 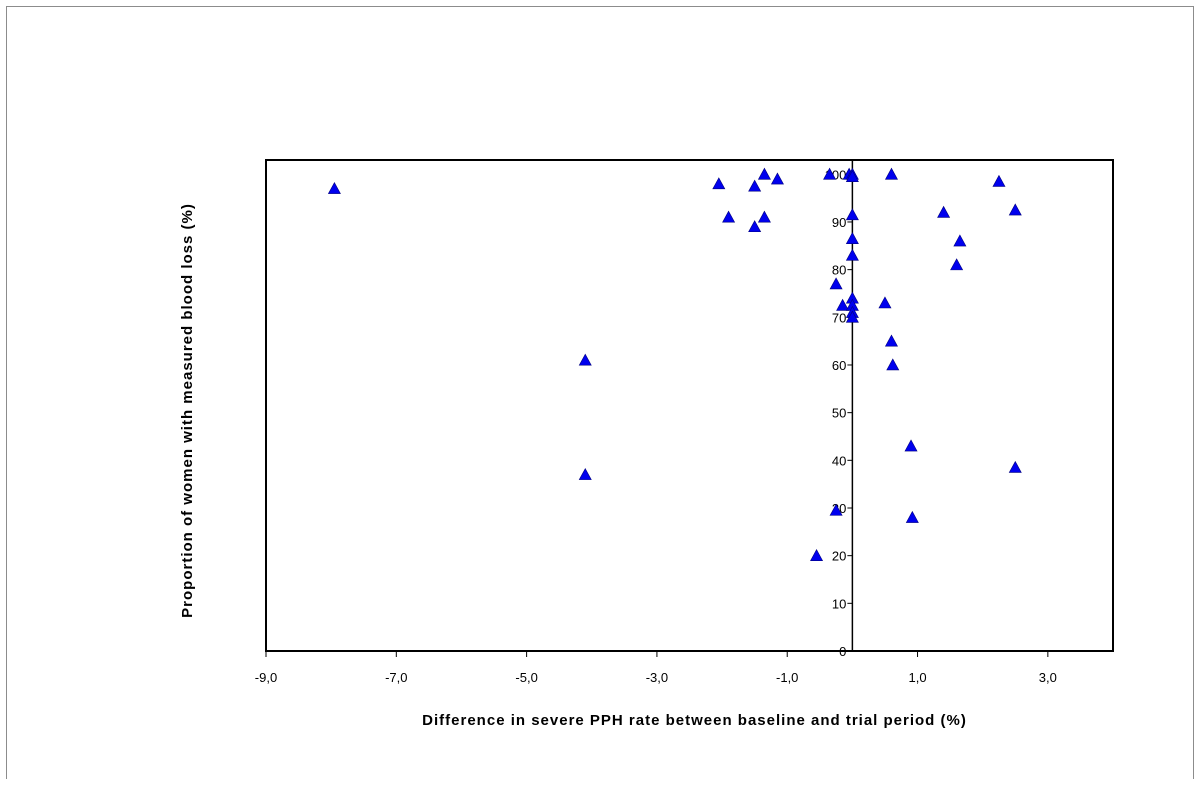 What do you see at coordinates (787, 677) in the screenshot?
I see `x-tick-label: -1,0` at bounding box center [787, 677].